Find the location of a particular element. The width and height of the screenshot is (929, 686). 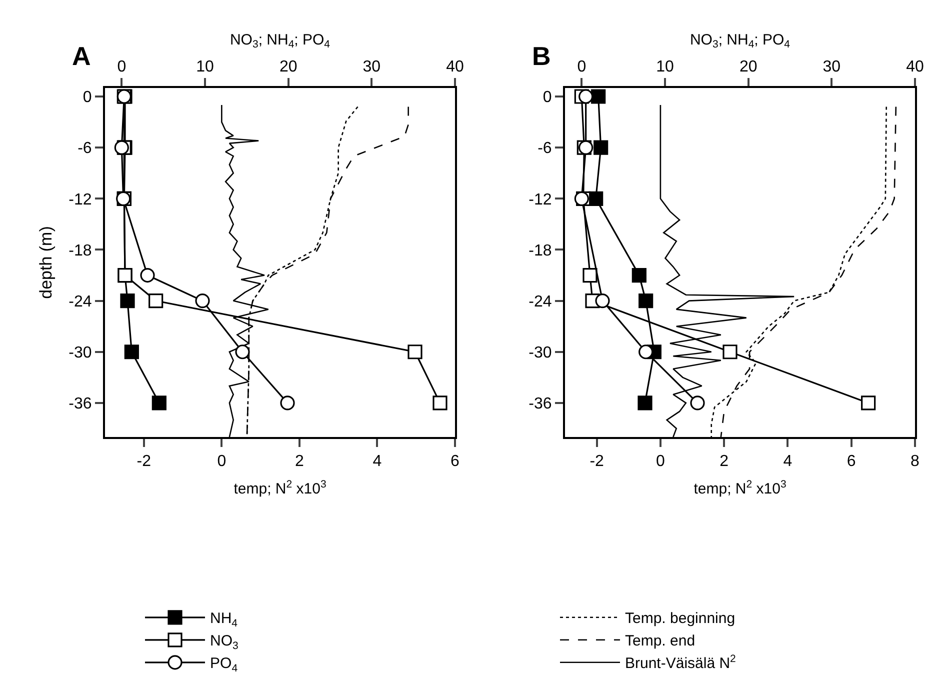

legend-label: Temp. end is located at coordinates (660, 641).